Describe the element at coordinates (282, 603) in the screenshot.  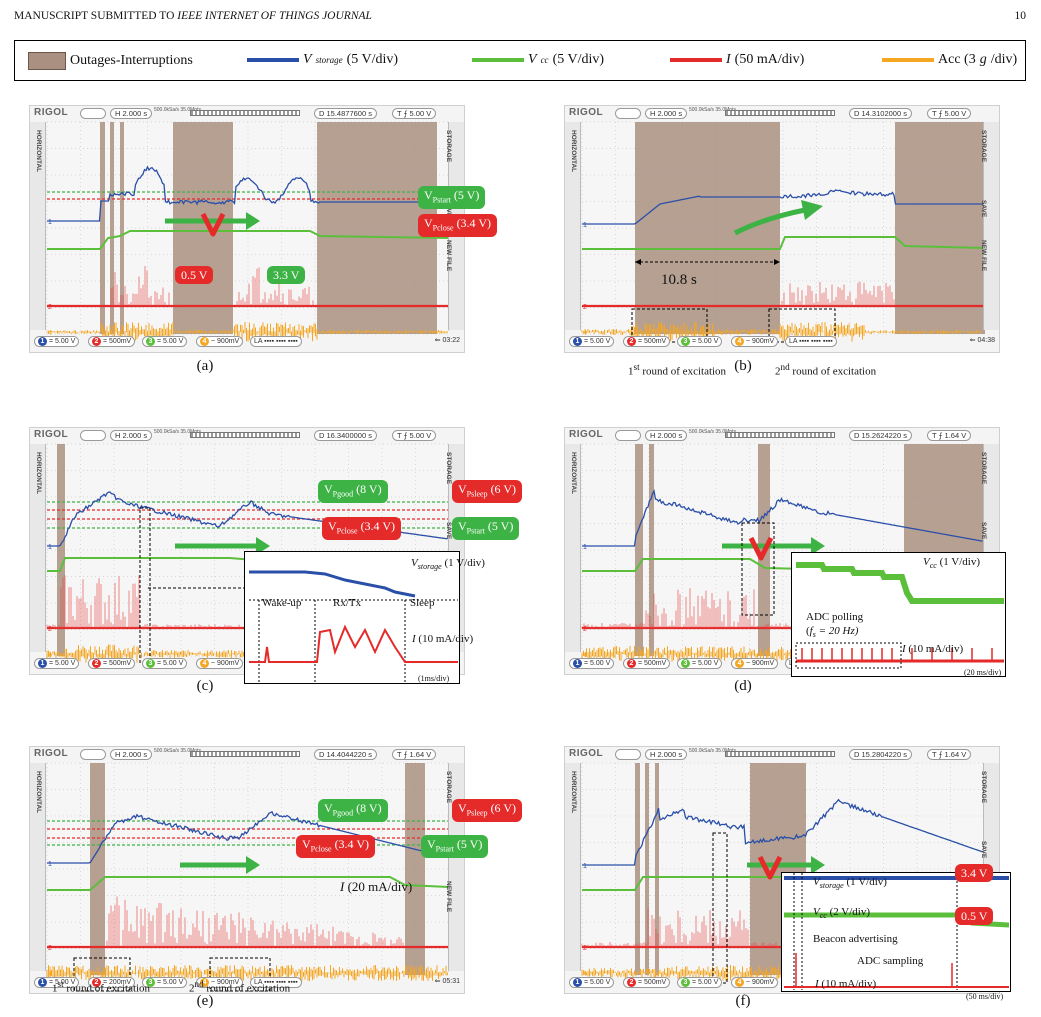
I see `wakeup-label: Wake-up` at that location.